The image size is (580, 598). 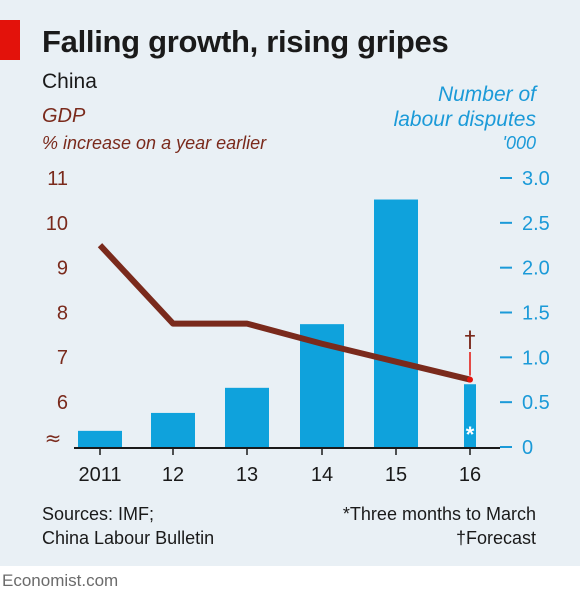 What do you see at coordinates (465, 107) in the screenshot?
I see `right-axis-label: Number of labour disputes` at bounding box center [465, 107].